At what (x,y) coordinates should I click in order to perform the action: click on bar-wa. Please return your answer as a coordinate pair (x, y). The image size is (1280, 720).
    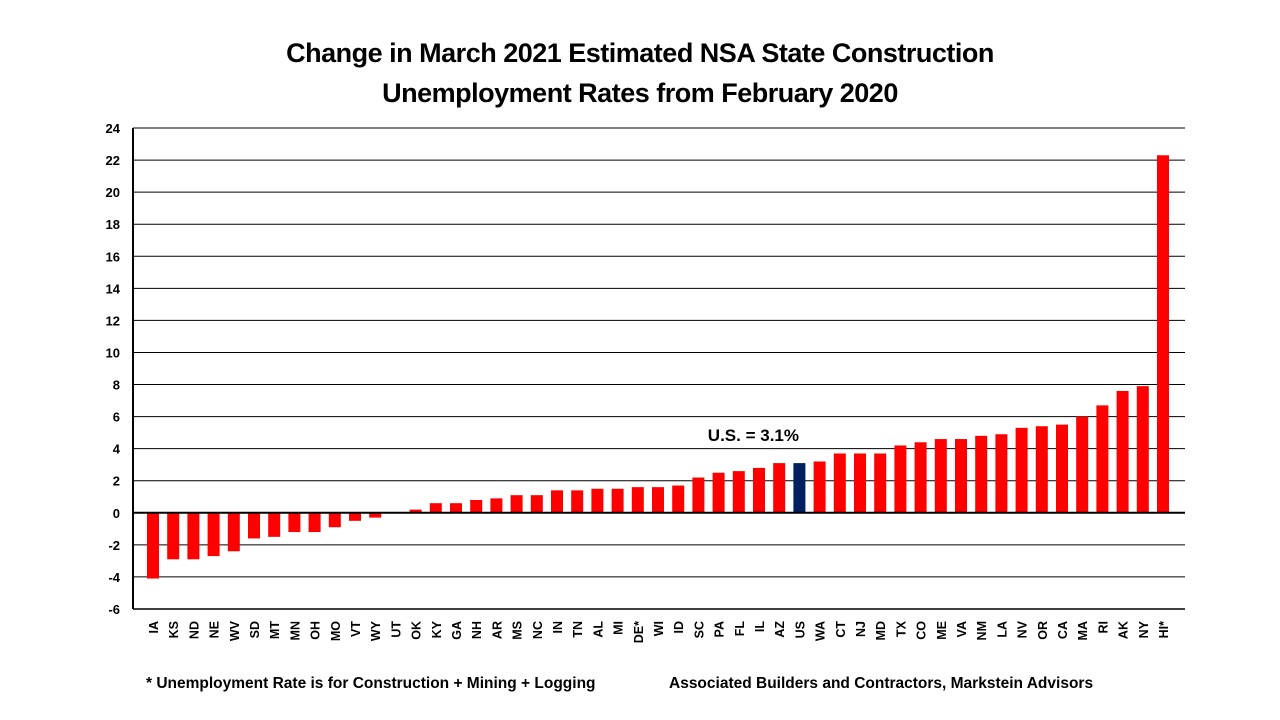
    Looking at the image, I should click on (819, 487).